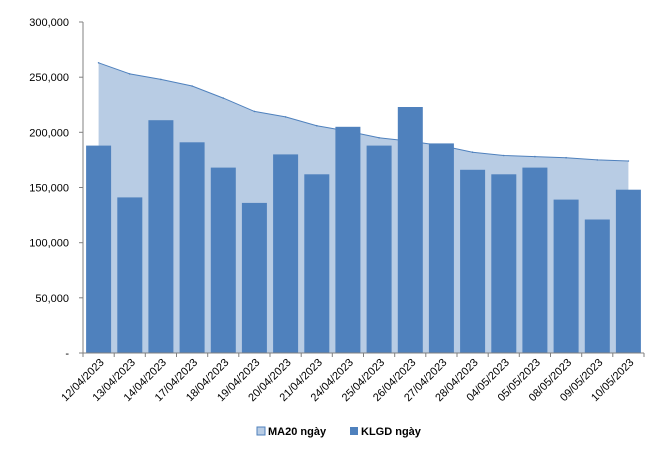  Describe the element at coordinates (49, 78) in the screenshot. I see `y-tick-label: 250,000` at that location.